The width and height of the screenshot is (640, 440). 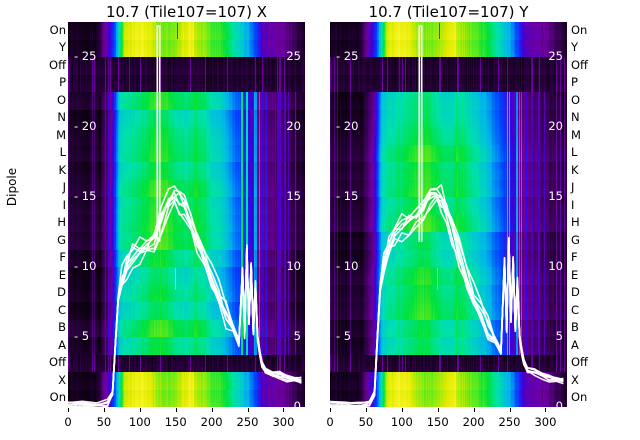 I want to click on x-tick-label-left-100: 100, so click(x=139, y=422).